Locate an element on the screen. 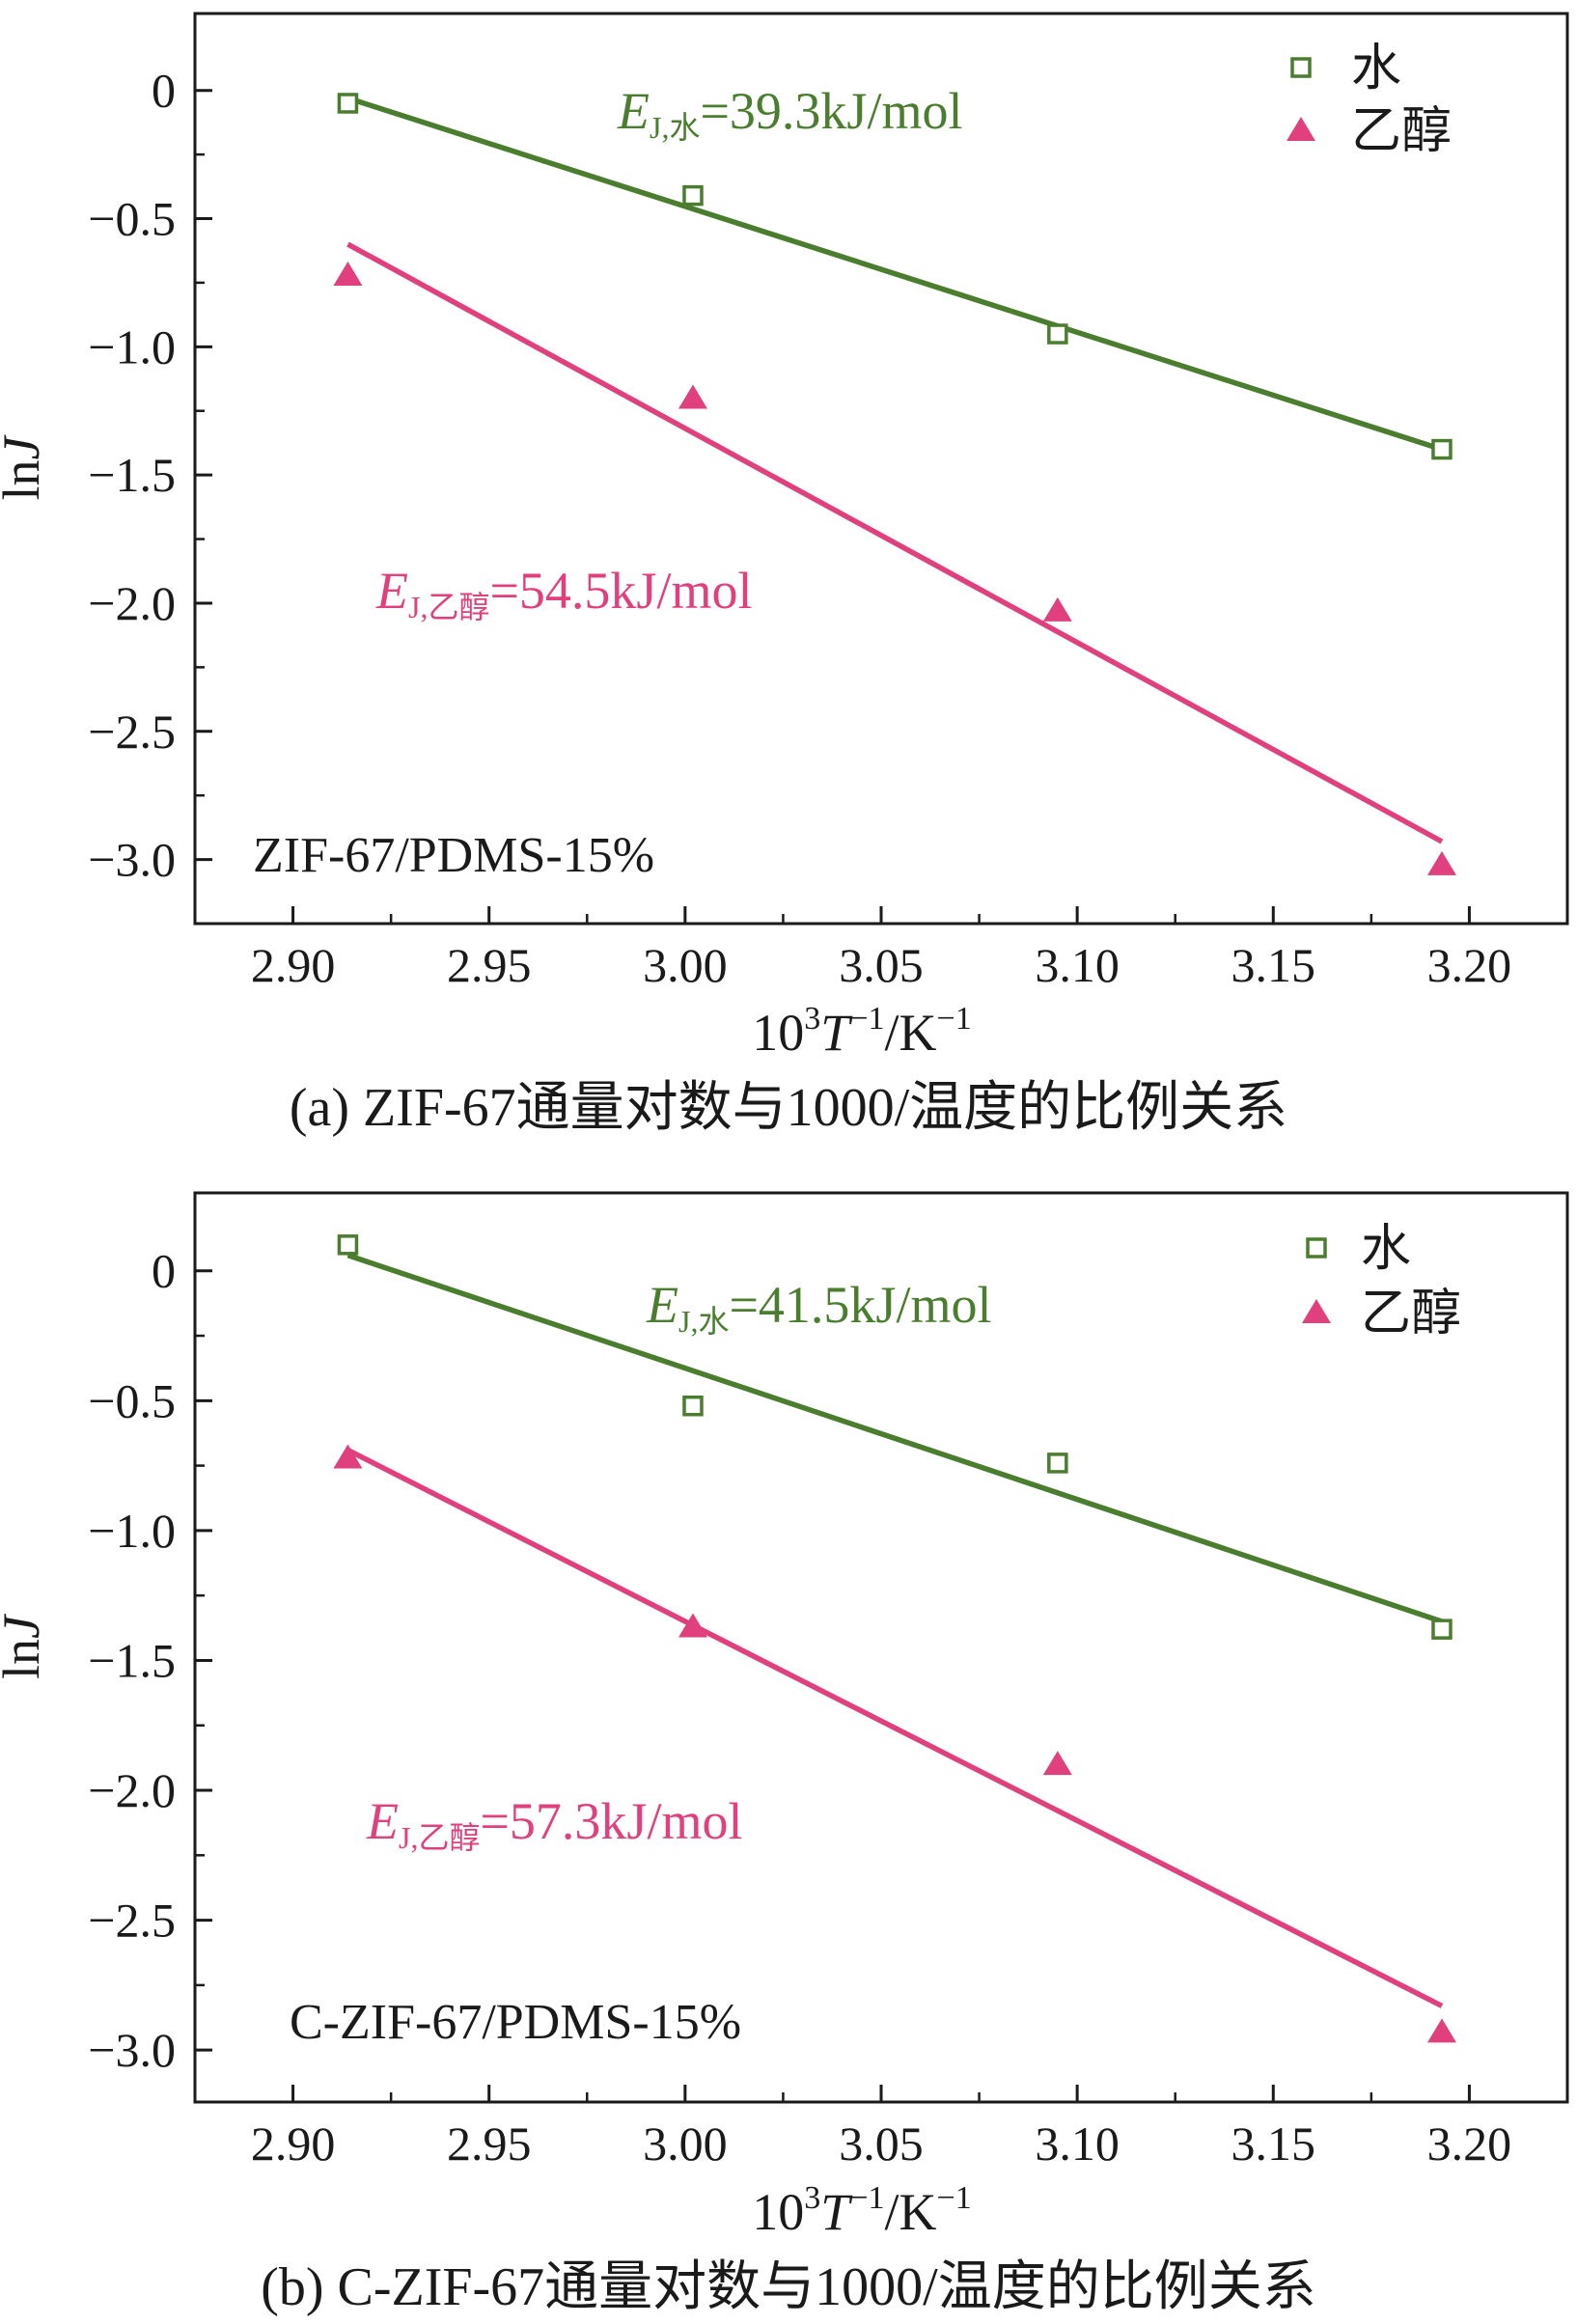 The height and width of the screenshot is (2324, 1577). series-water: EJ,水=41.5kJ/mol is located at coordinates (895, 1437).